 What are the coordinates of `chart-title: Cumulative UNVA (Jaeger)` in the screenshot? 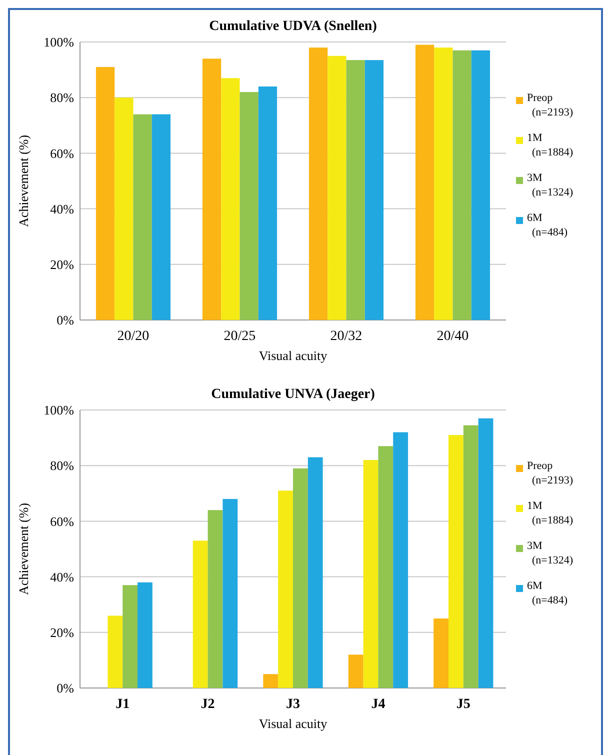 It's located at (293, 394).